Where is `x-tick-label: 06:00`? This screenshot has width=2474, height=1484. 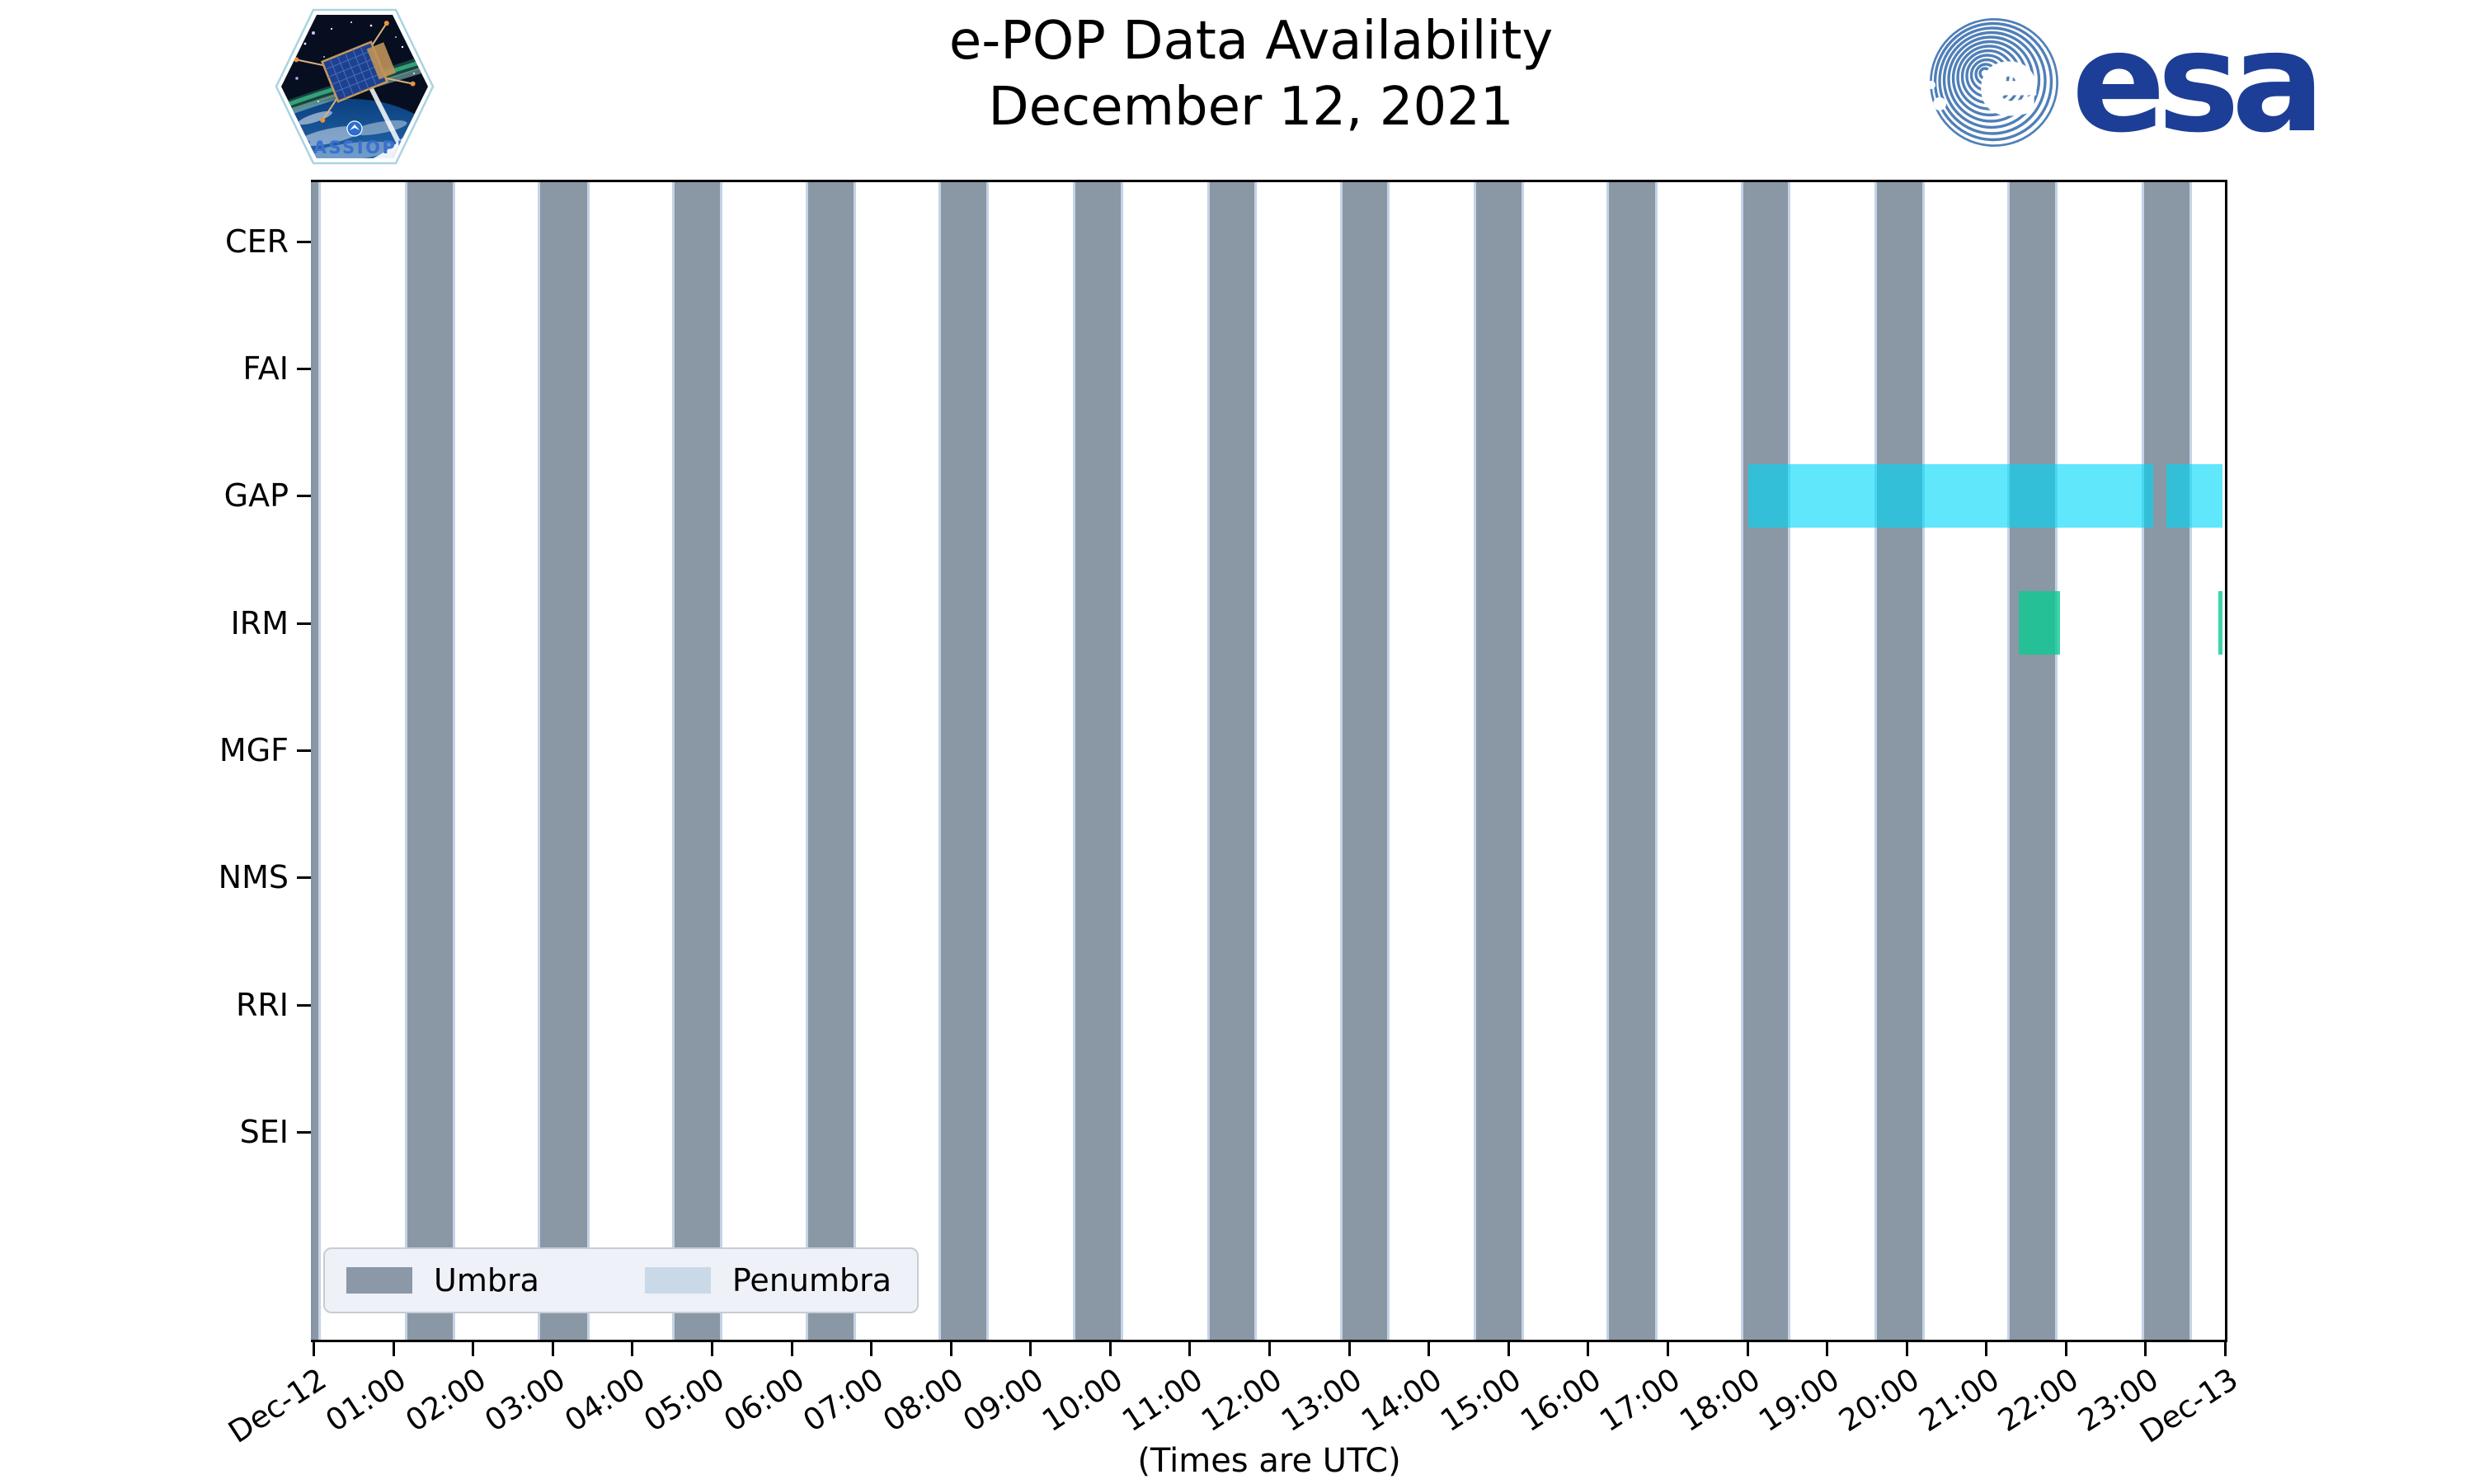
x-tick-label: 06:00 is located at coordinates (764, 1400).